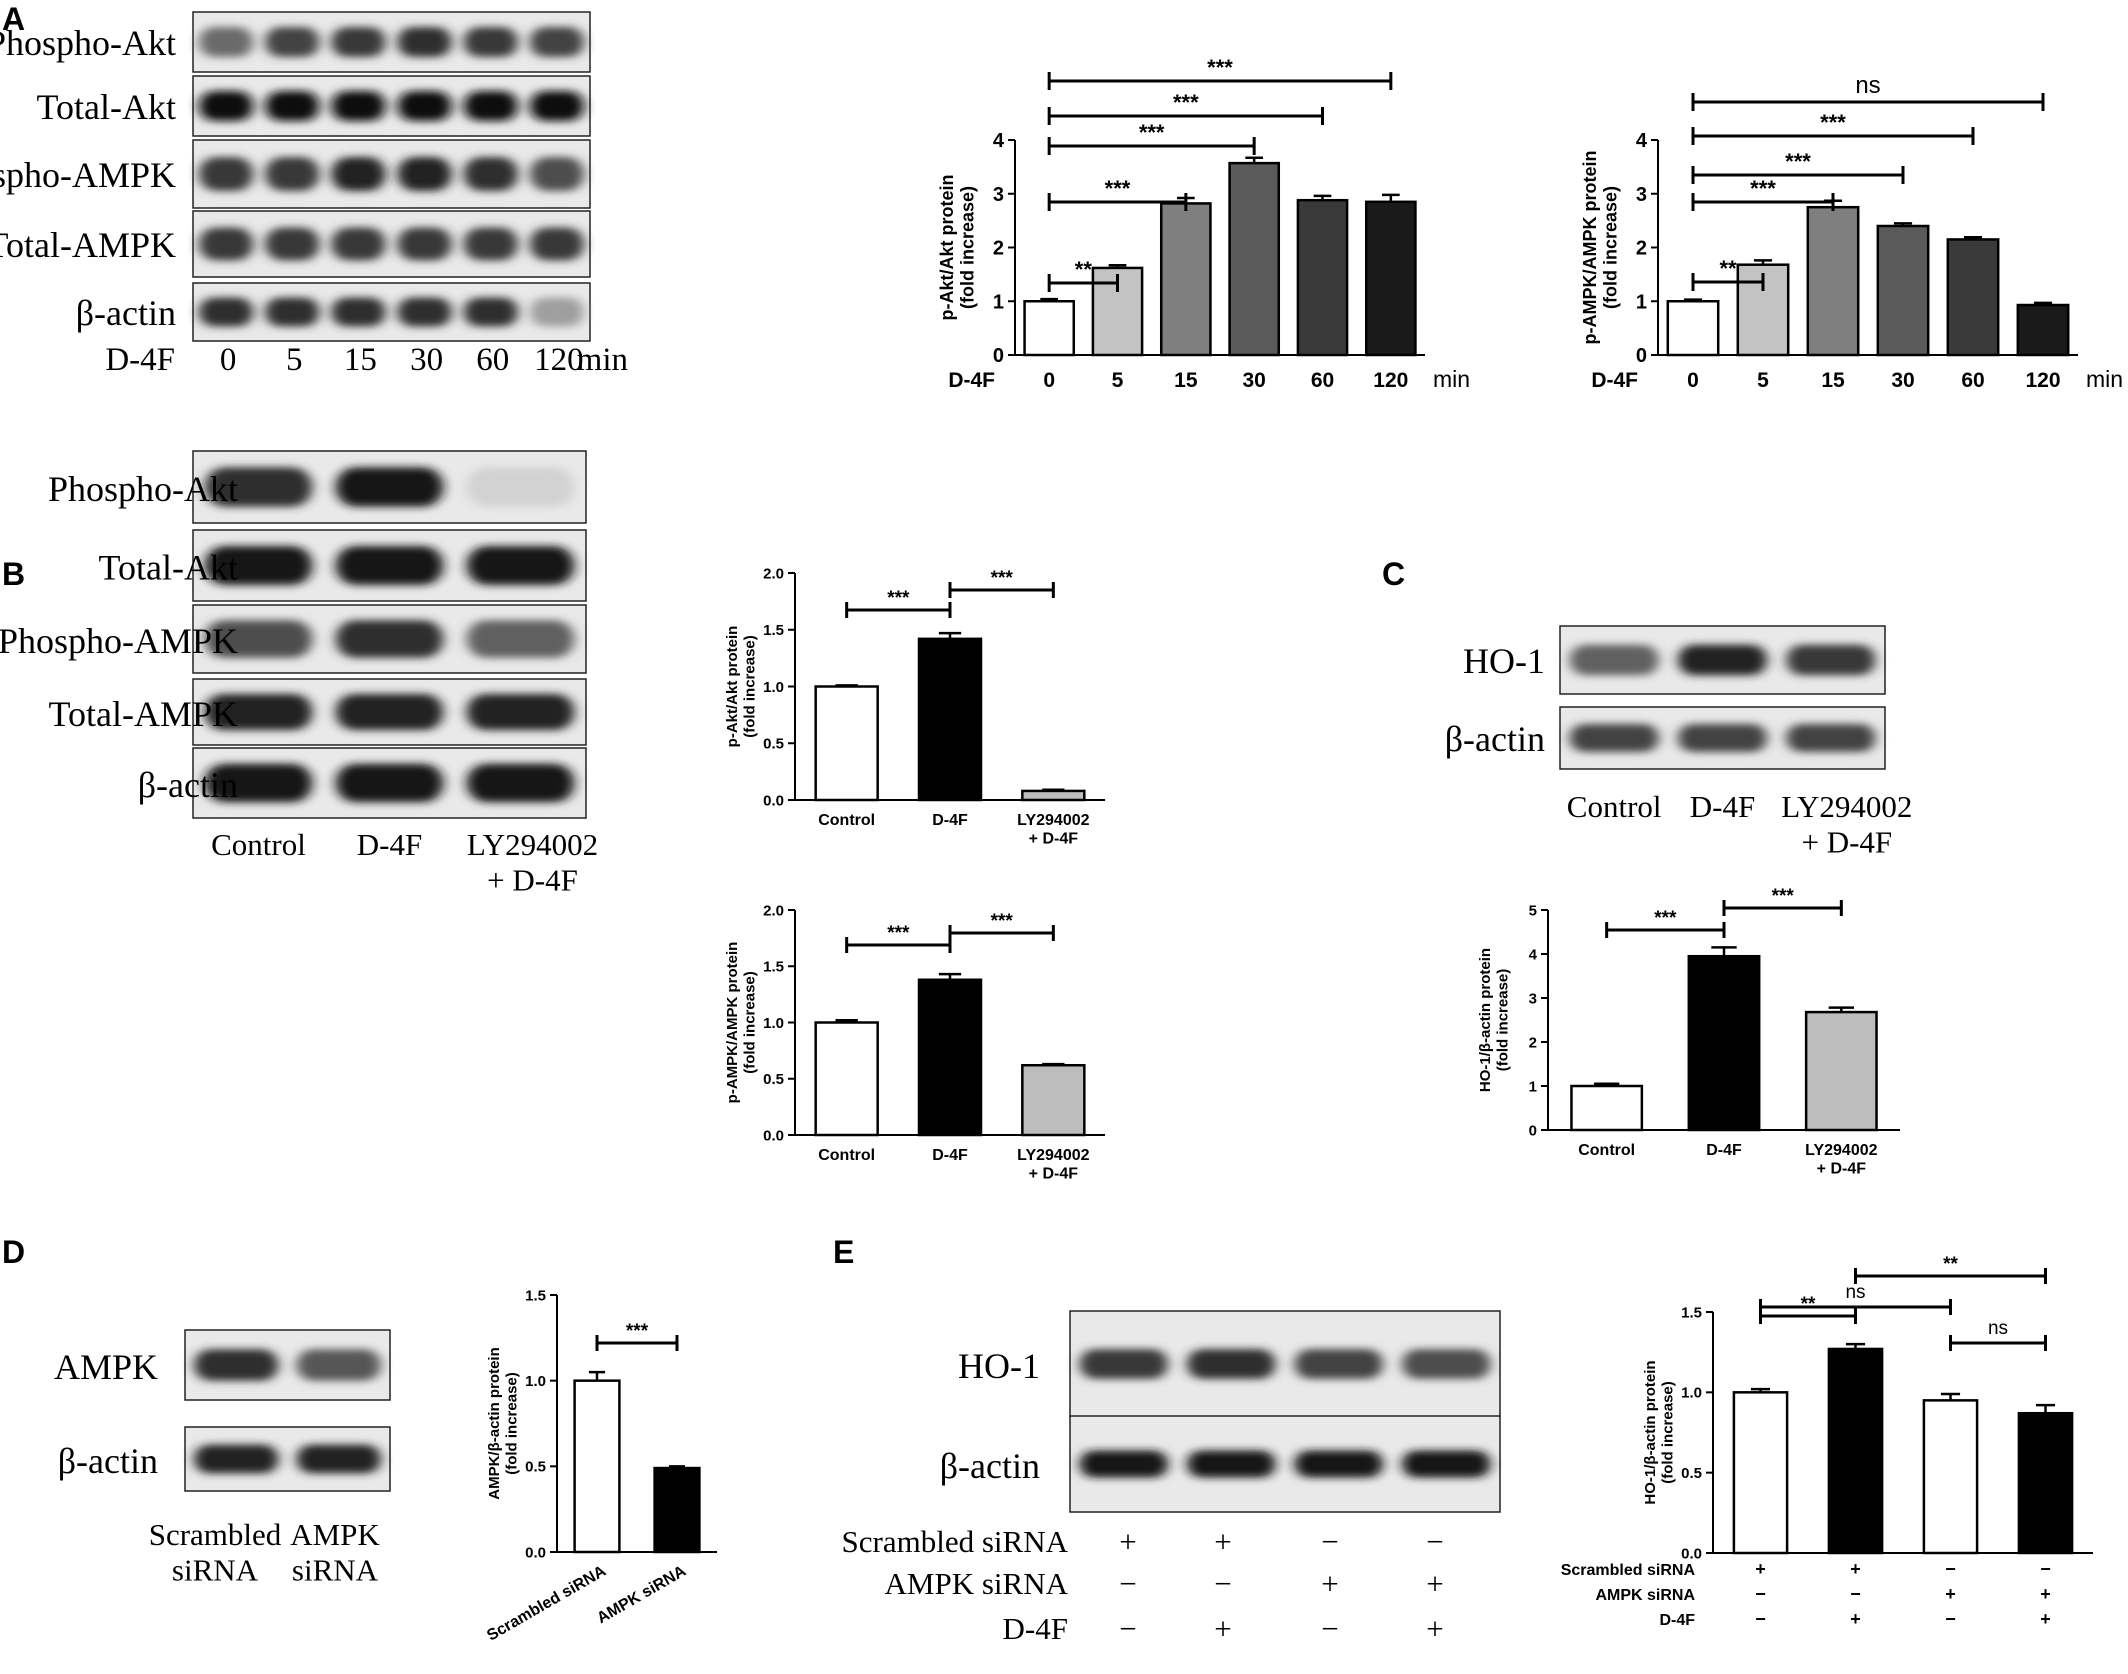 This screenshot has height=1674, width=2128. Describe the element at coordinates (492, 360) in the screenshot. I see `lane-label: 60` at that location.